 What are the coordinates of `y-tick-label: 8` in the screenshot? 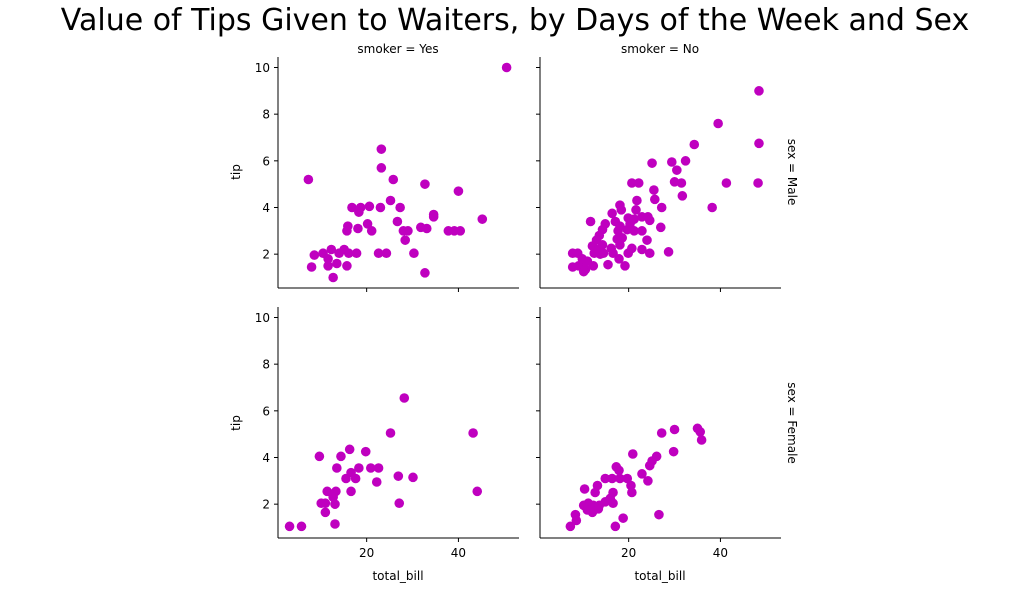 It's located at (266, 115).